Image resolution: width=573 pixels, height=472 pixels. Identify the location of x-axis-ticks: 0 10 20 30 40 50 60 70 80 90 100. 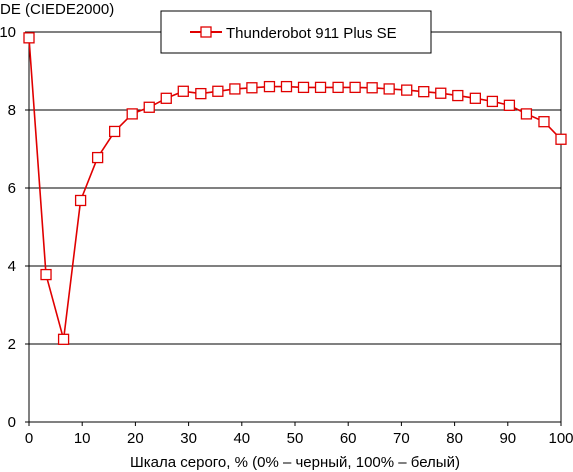
(299, 434).